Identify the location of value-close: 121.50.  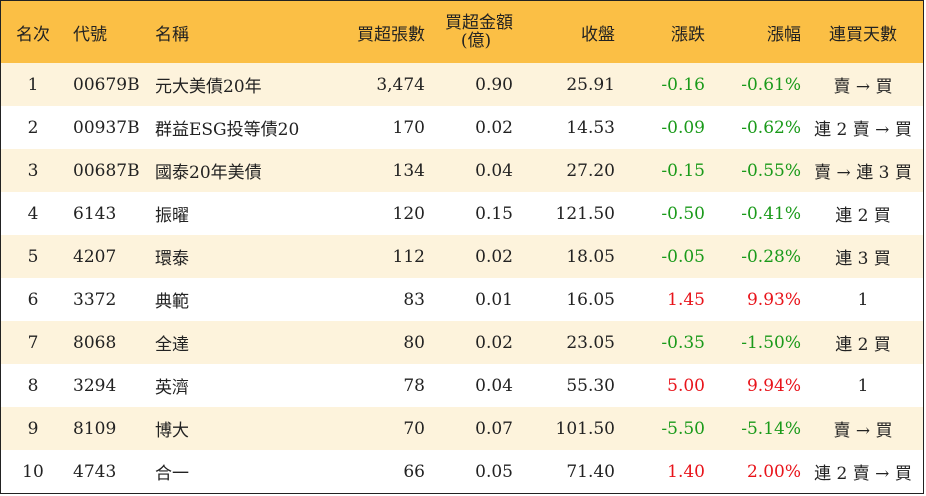
(585, 213).